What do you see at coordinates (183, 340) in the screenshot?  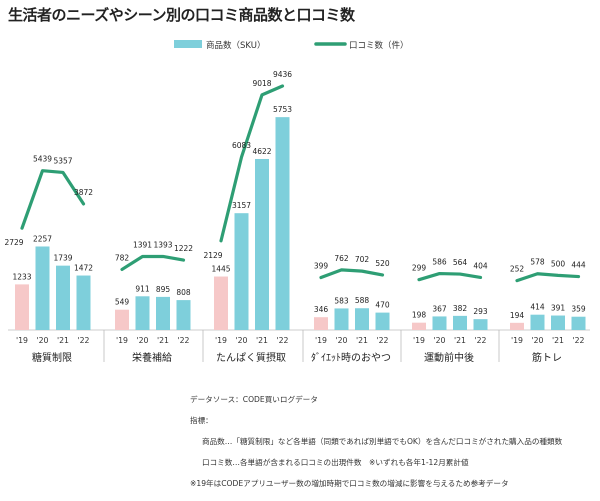 I see `year-tick-nutrition-3: '22` at bounding box center [183, 340].